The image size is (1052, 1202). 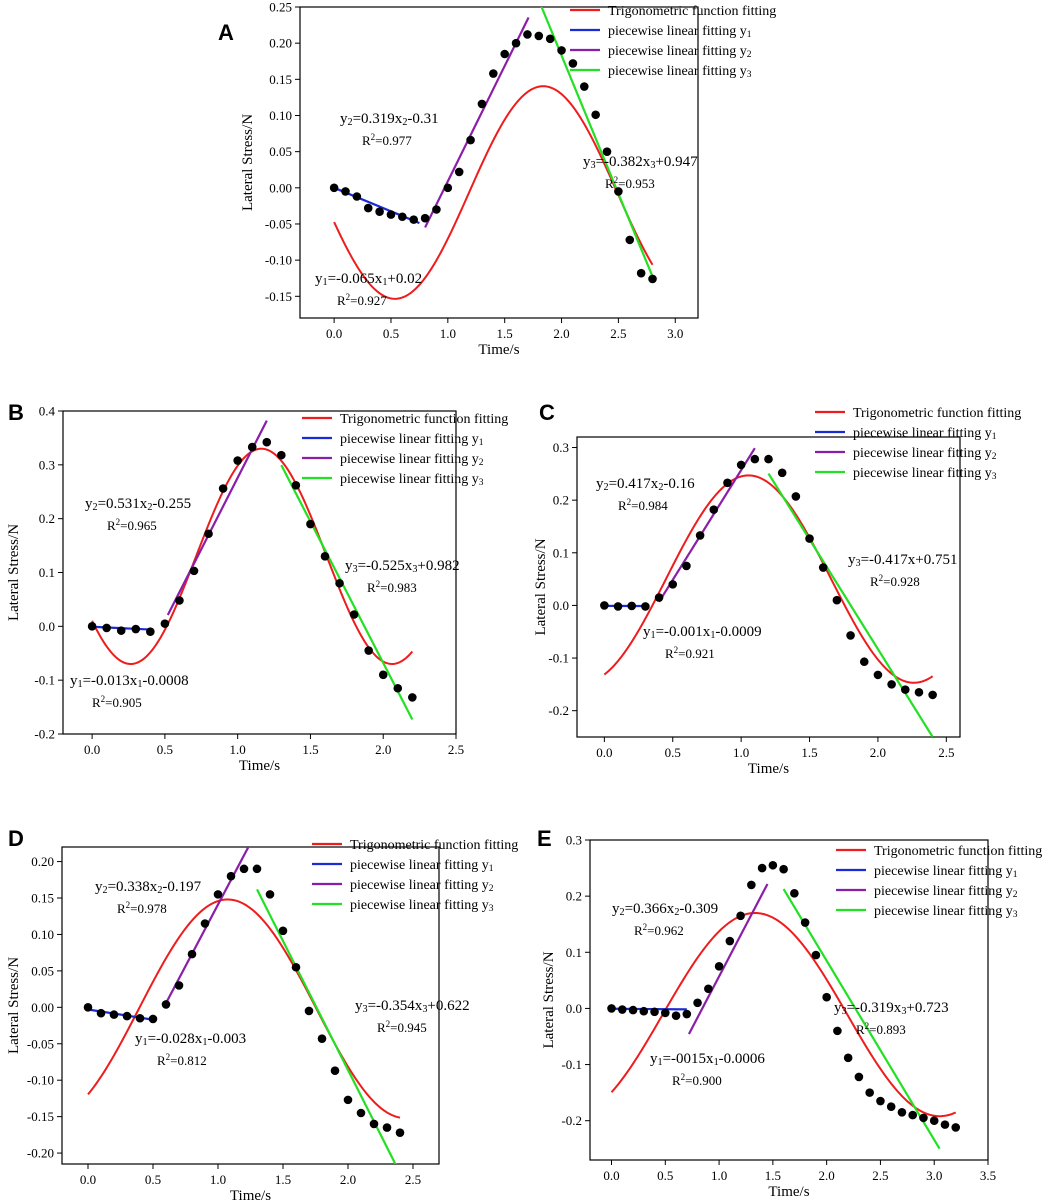 What do you see at coordinates (881, 1029) in the screenshot?
I see `r-squared: R2=0.893` at bounding box center [881, 1029].